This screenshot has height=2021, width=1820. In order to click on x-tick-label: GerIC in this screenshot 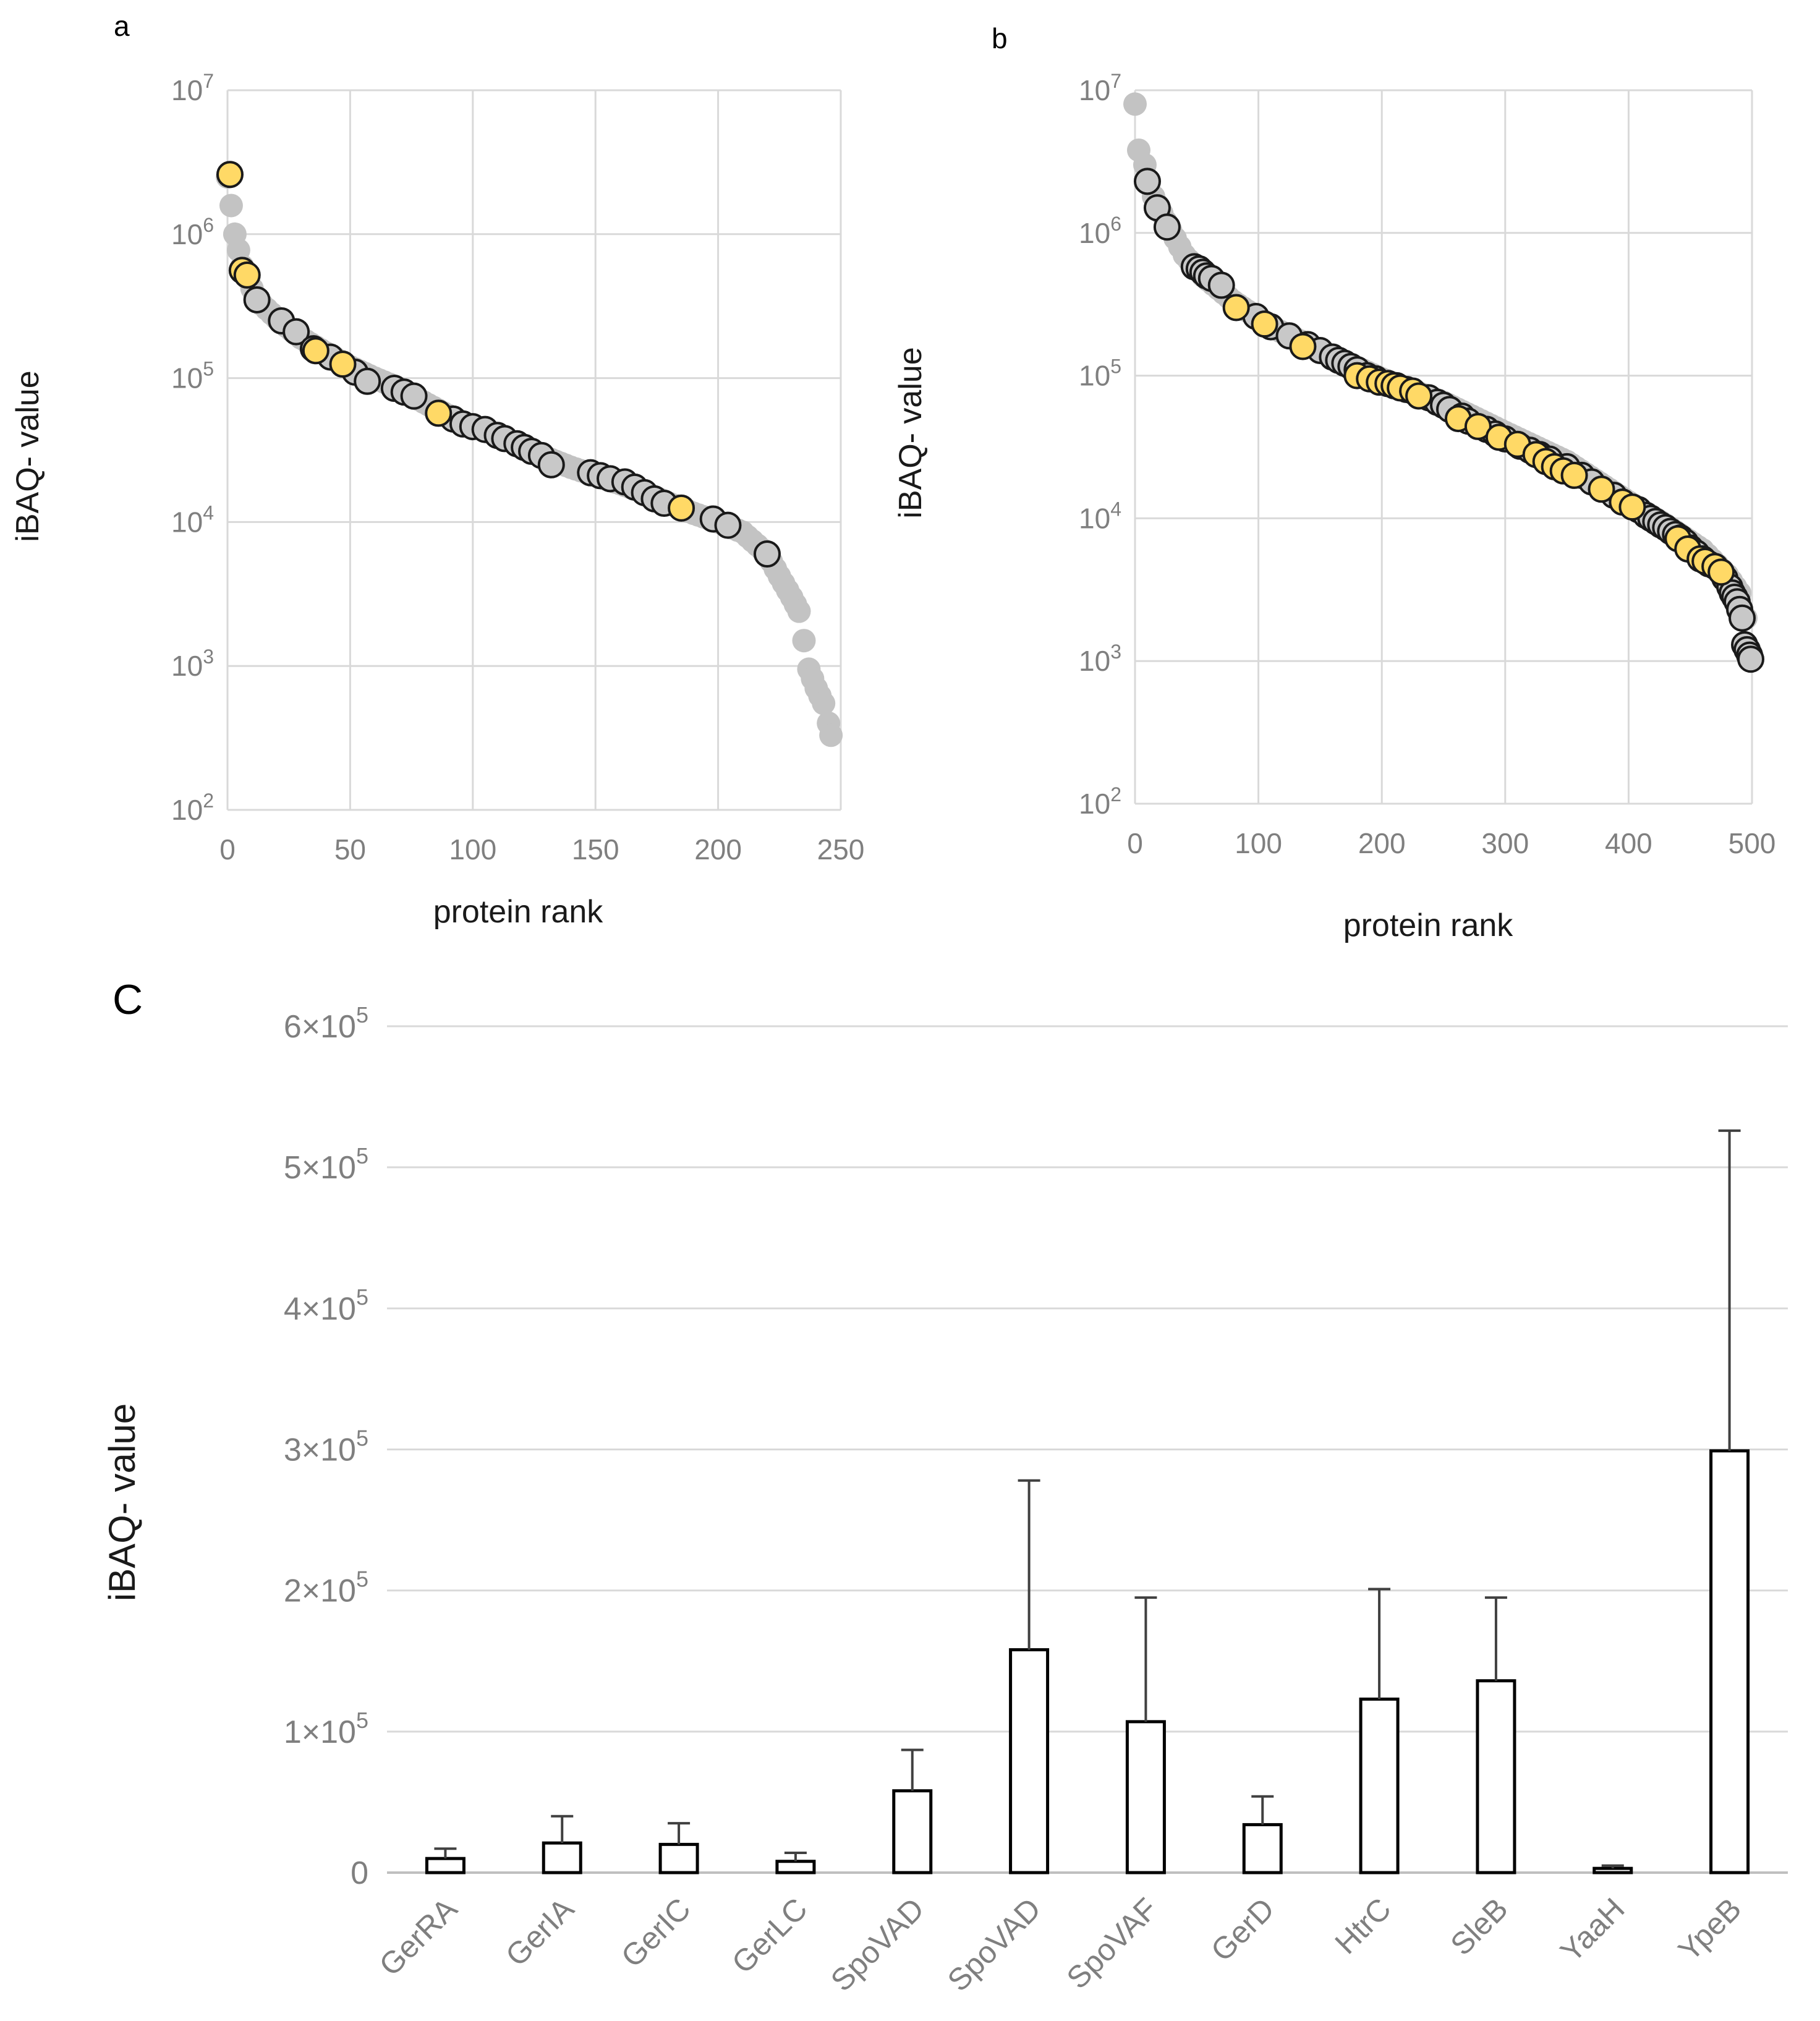, I will do `click(656, 1932)`.